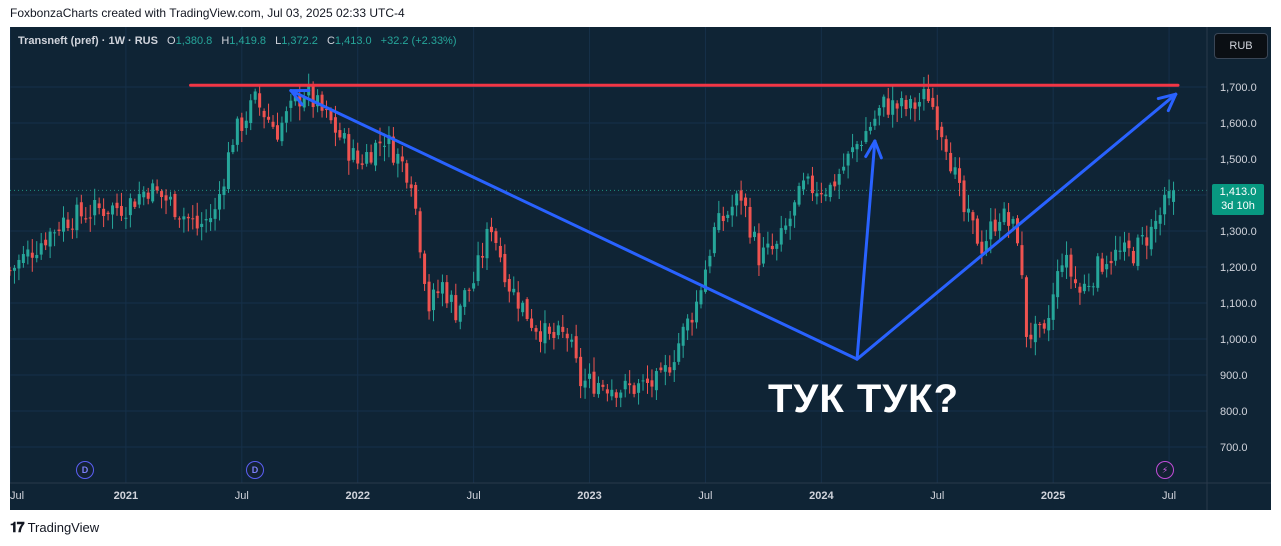 This screenshot has width=1281, height=546. What do you see at coordinates (88, 41) in the screenshot?
I see `symbol-name: Transneft (pref) · 1W · RUS` at bounding box center [88, 41].